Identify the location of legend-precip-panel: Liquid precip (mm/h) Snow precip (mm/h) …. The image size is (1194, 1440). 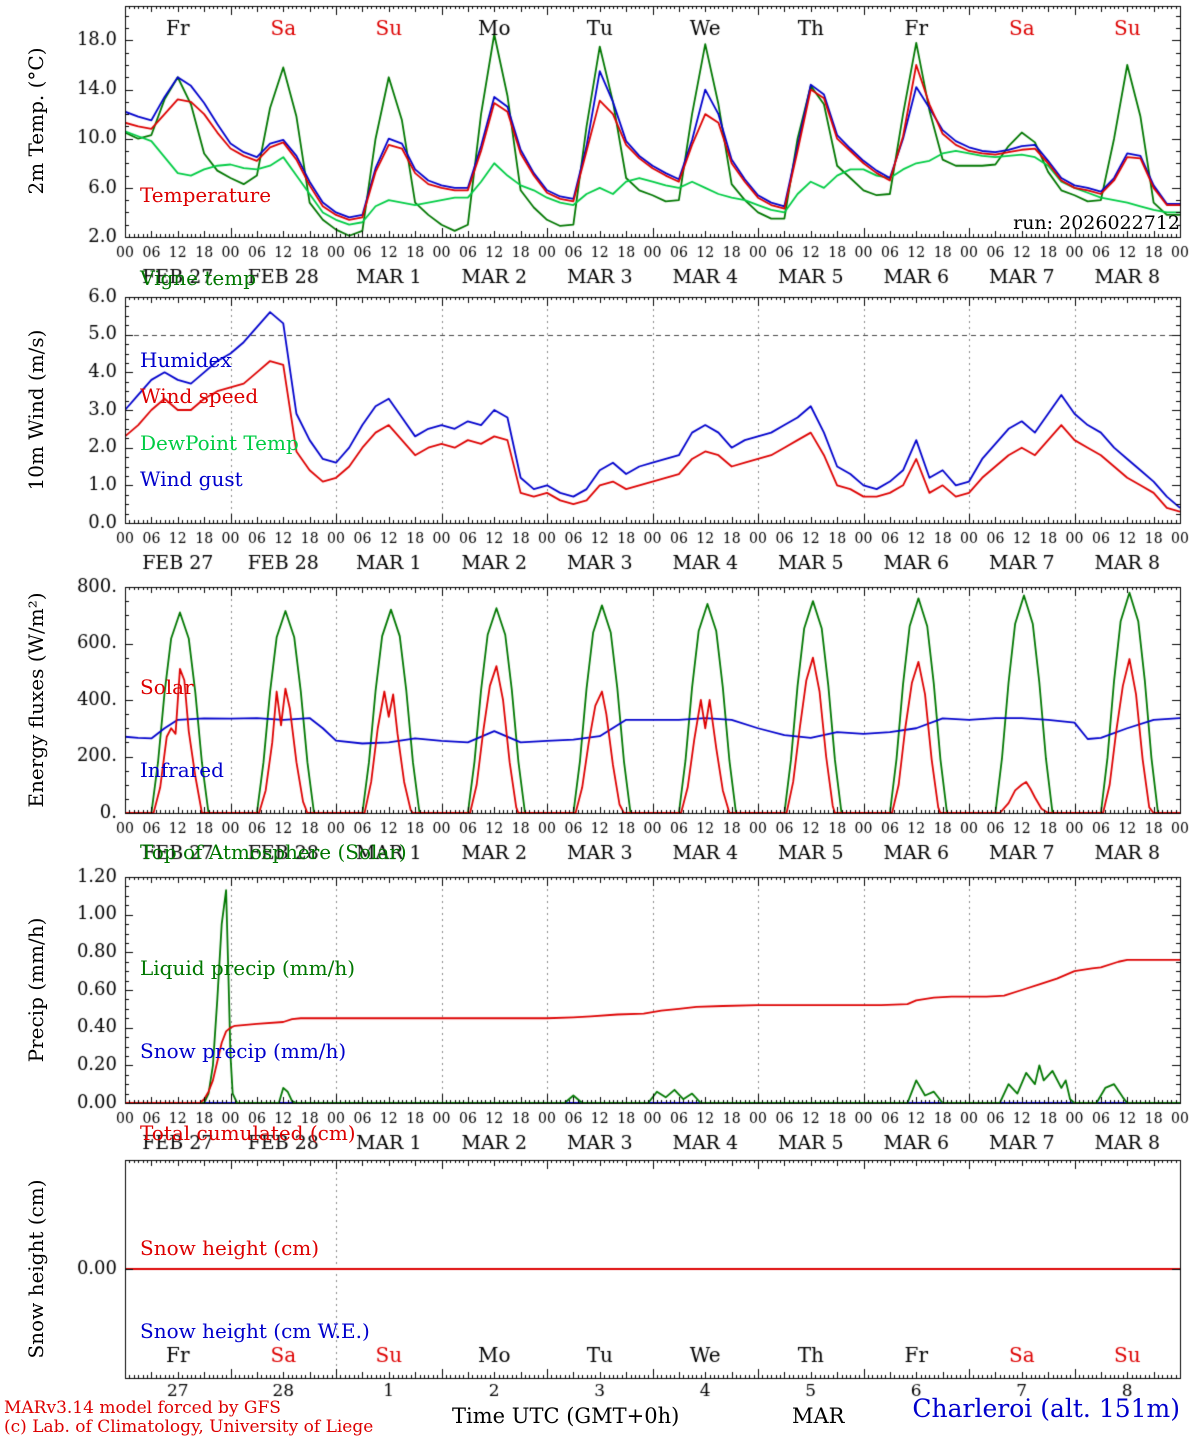
(248, 1051).